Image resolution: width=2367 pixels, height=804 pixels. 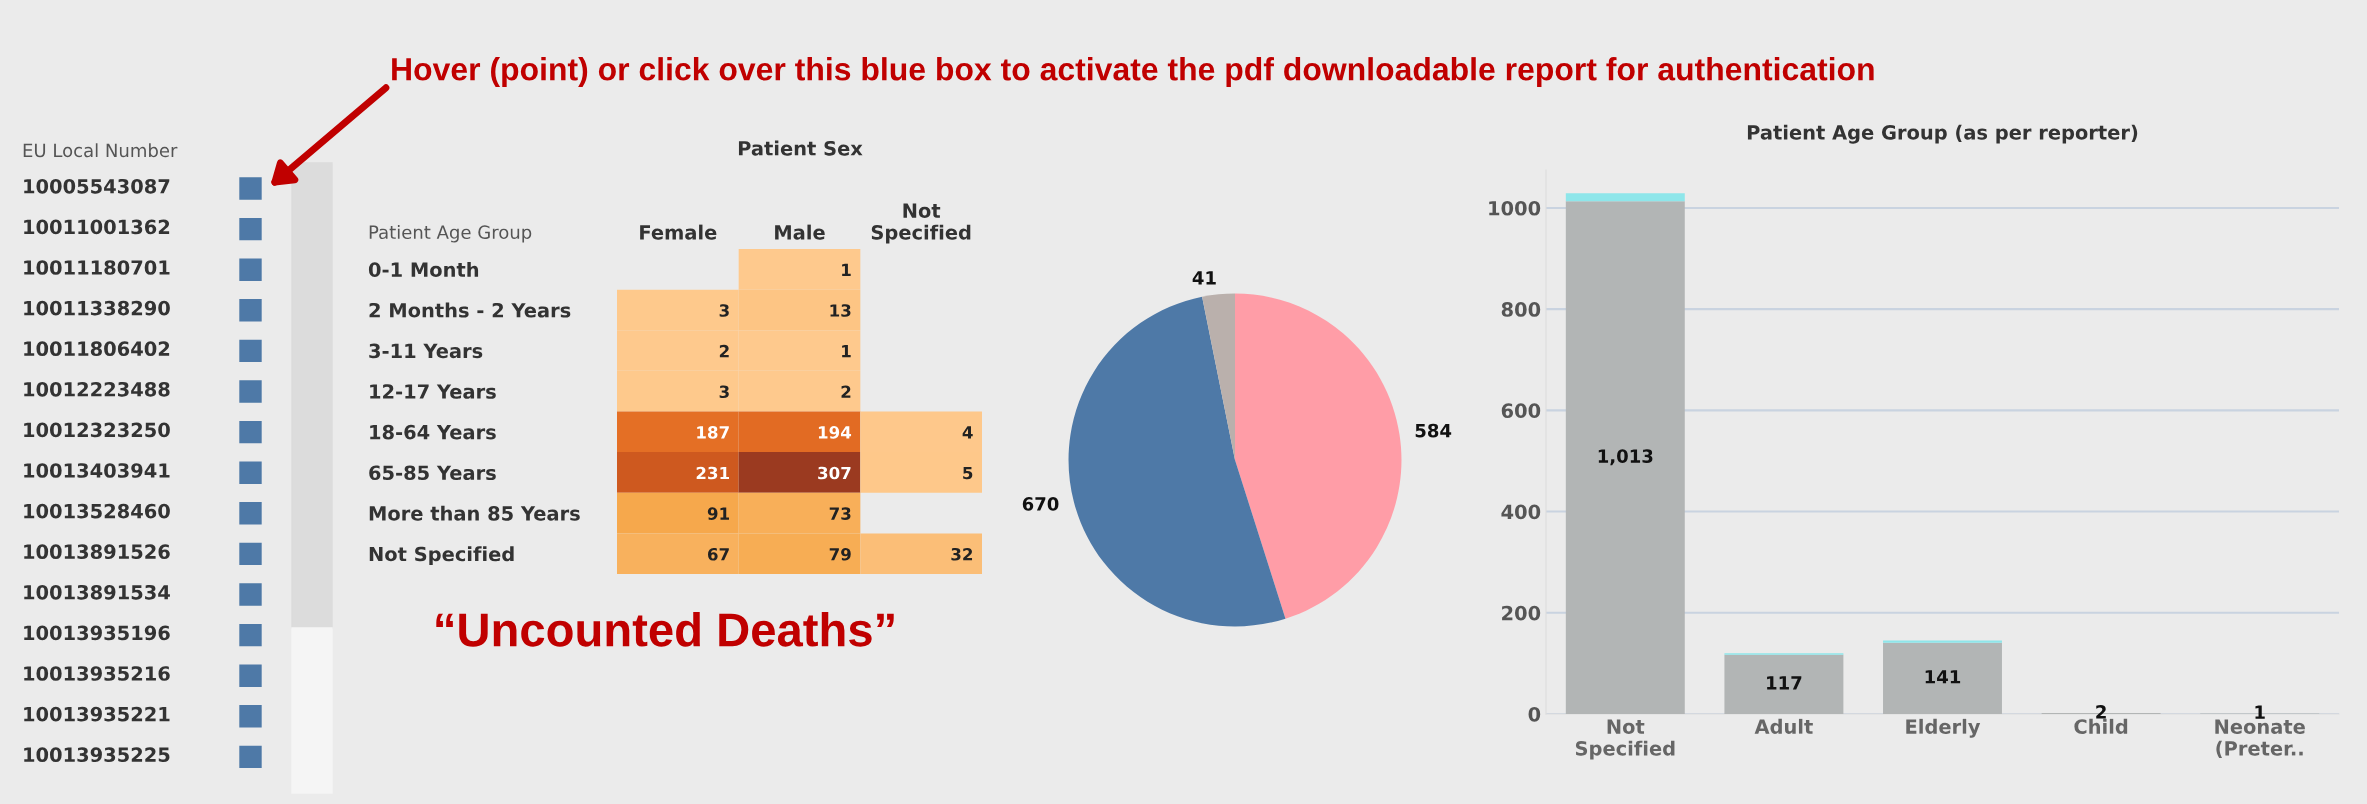 What do you see at coordinates (97, 511) in the screenshot?
I see `category-label: 10013528460` at bounding box center [97, 511].